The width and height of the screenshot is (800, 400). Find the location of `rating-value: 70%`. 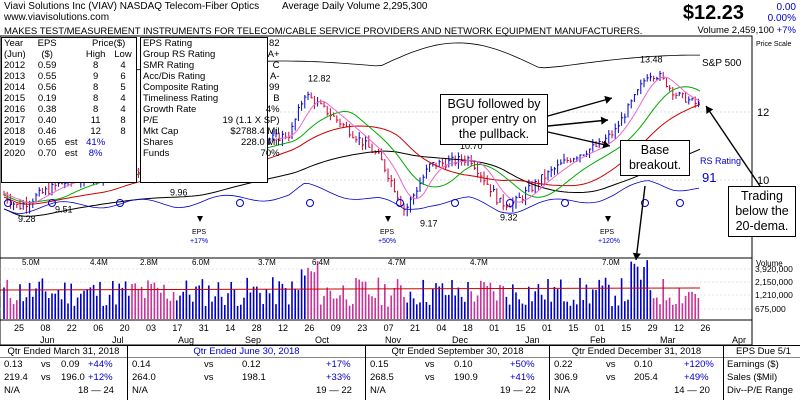

rating-value: 70% is located at coordinates (270, 153).